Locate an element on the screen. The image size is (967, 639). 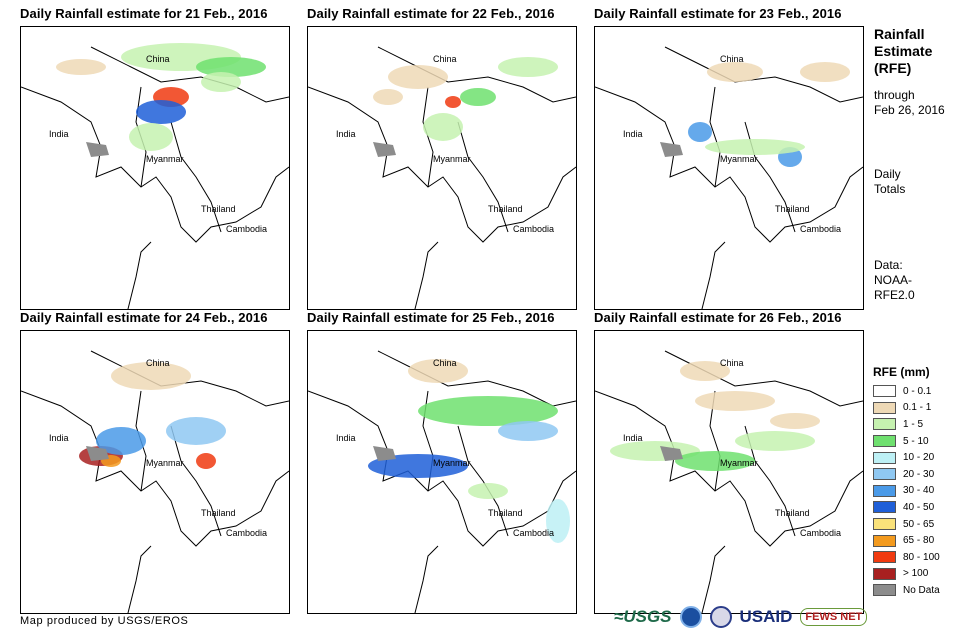
legend-row: 10 - 20 is located at coordinates (906, 457).